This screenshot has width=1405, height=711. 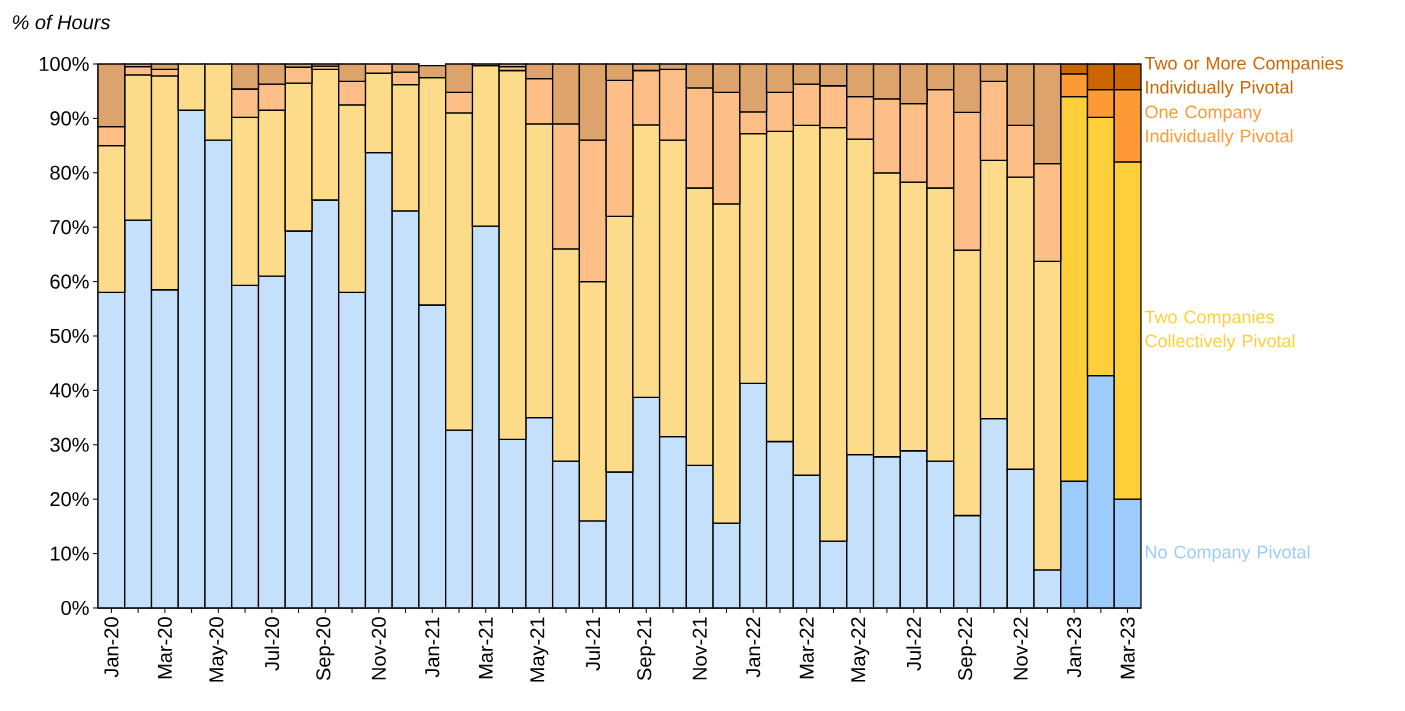 I want to click on x-tick-label: Mar-23, so click(x=1127, y=648).